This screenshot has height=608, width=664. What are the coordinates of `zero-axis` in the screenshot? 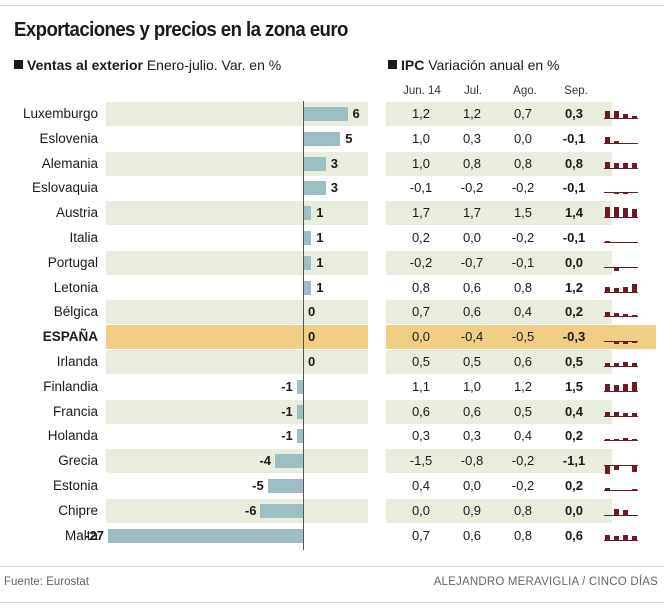 It's located at (303, 325).